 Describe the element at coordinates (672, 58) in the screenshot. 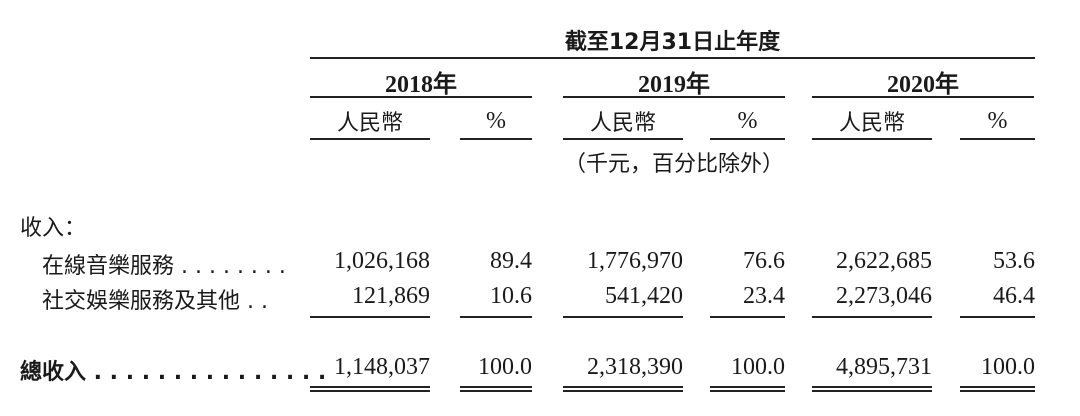

I see `period-title-rule` at that location.